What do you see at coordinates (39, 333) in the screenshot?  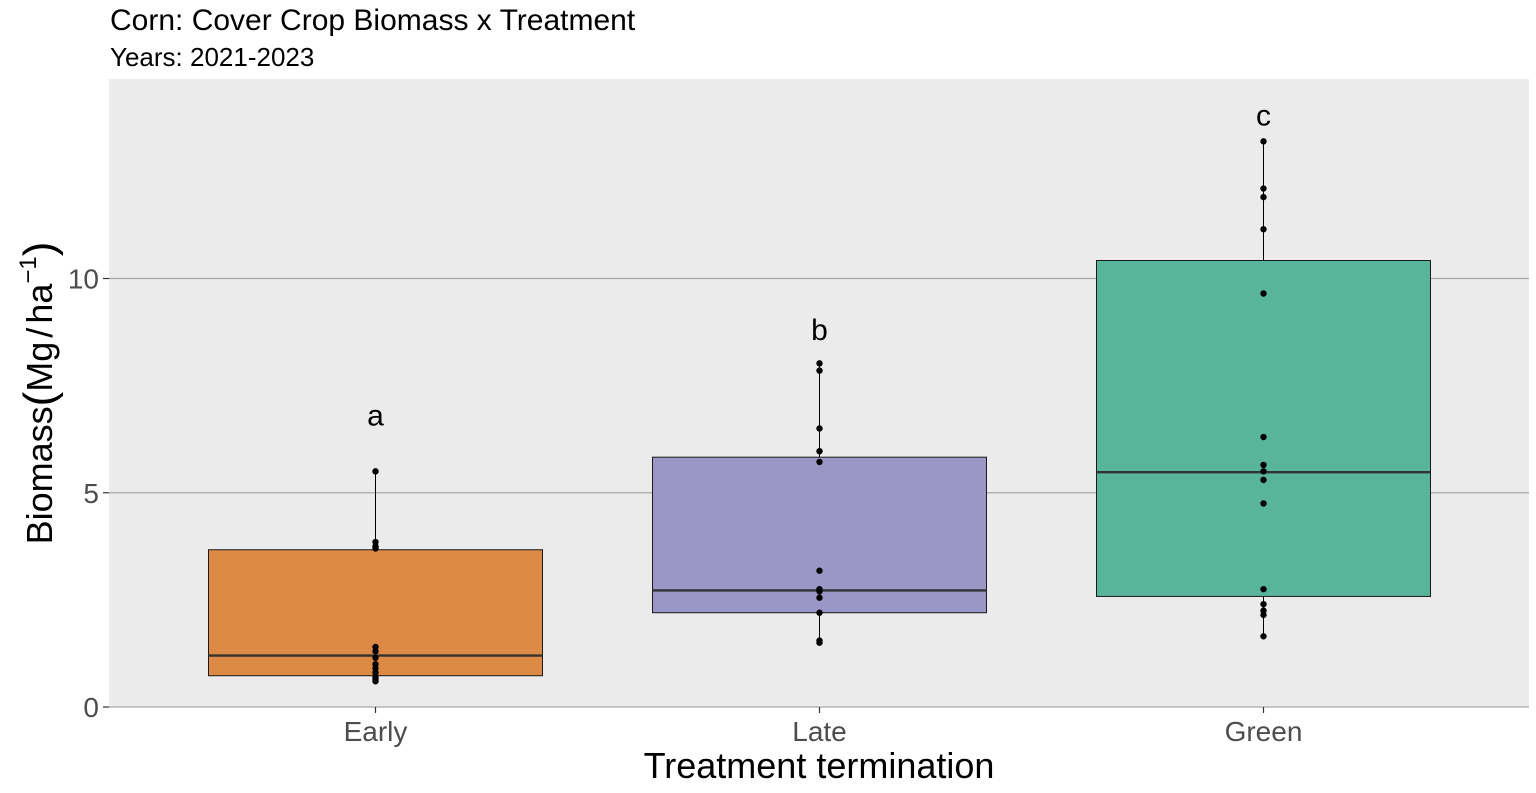 I see `y-axis-unit-slash: /` at bounding box center [39, 333].